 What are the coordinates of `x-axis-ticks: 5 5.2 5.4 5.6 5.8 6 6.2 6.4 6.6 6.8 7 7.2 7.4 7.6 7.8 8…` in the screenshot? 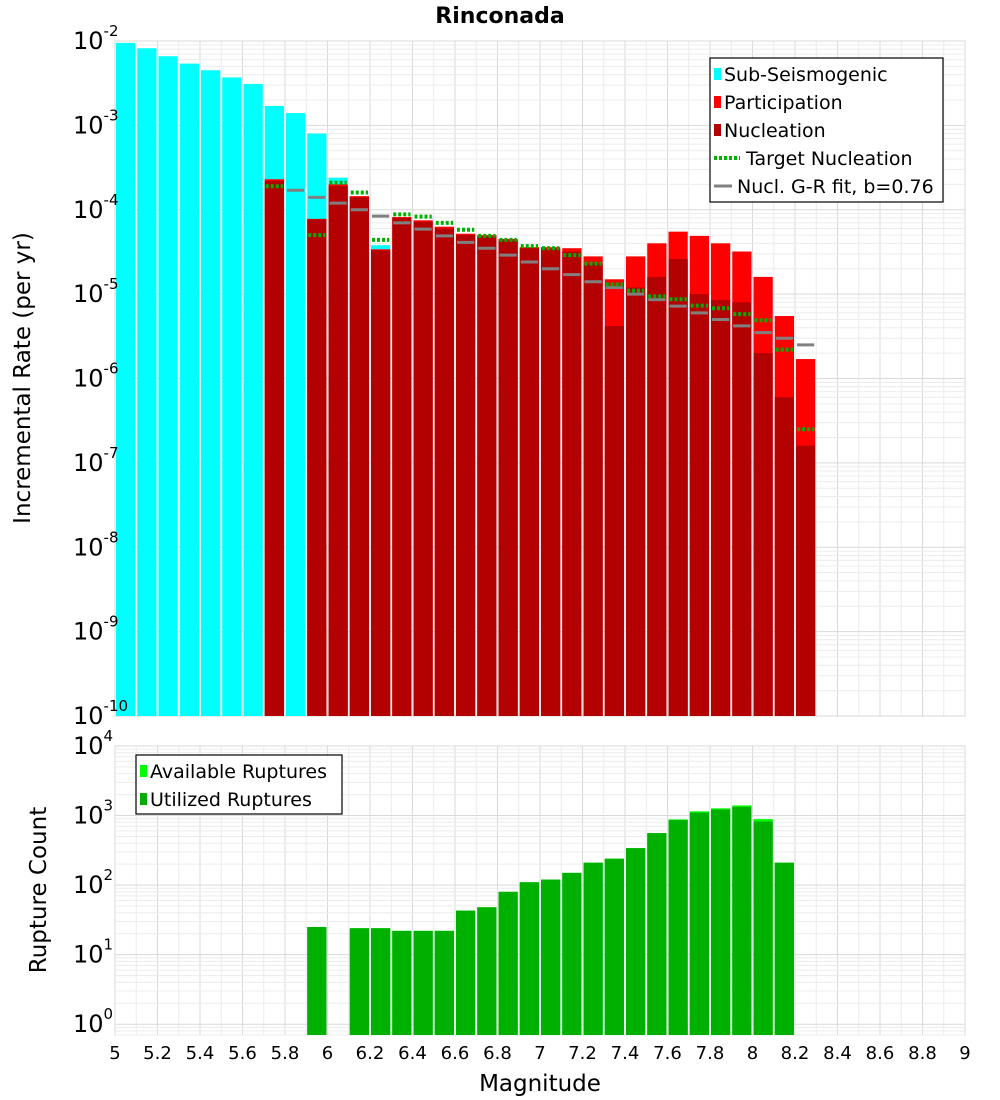 It's located at (539, 1053).